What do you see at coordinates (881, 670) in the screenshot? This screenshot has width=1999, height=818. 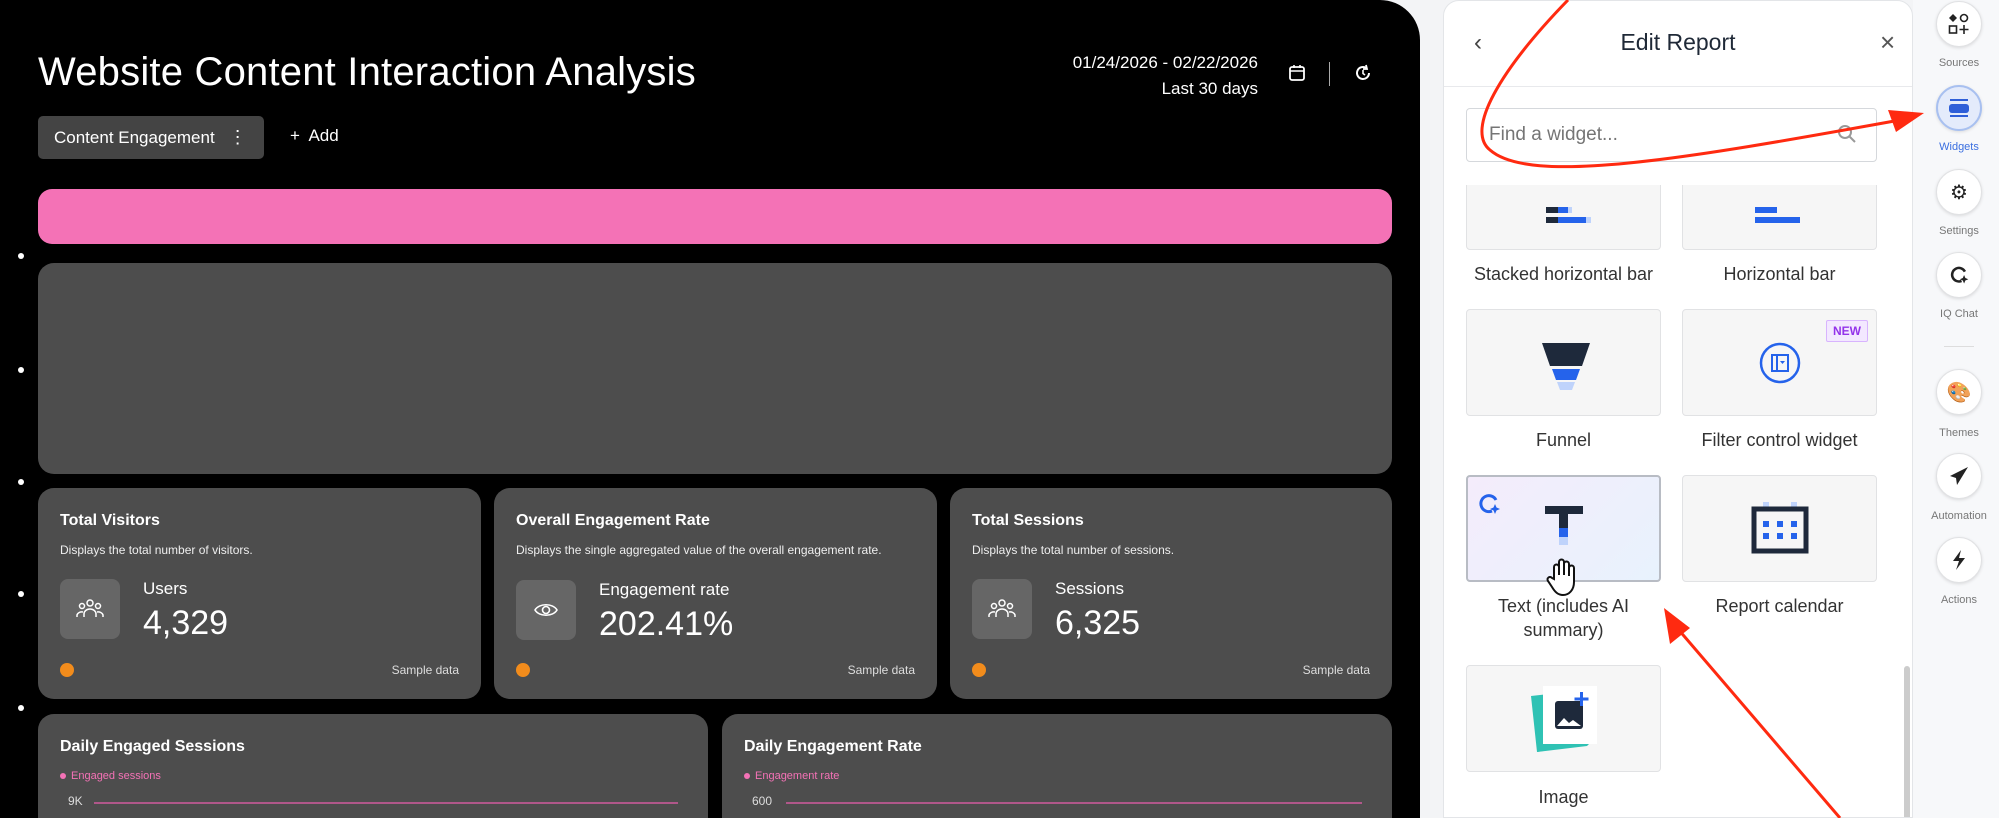 I see `sample-data-label: Sample data` at bounding box center [881, 670].